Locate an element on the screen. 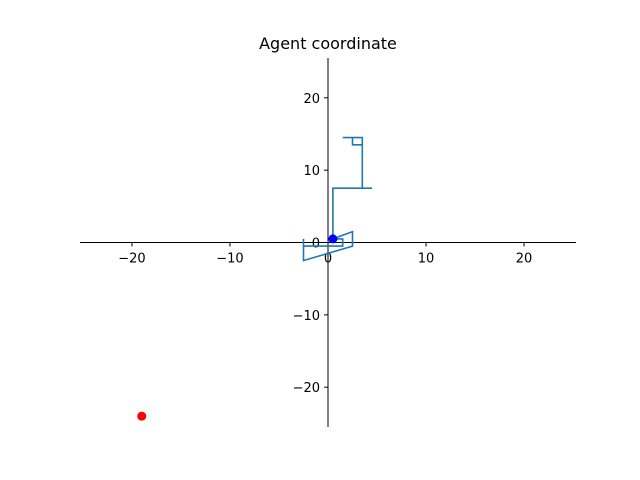 This screenshot has height=480, width=640. y-tick-label: −20 is located at coordinates (306, 388).